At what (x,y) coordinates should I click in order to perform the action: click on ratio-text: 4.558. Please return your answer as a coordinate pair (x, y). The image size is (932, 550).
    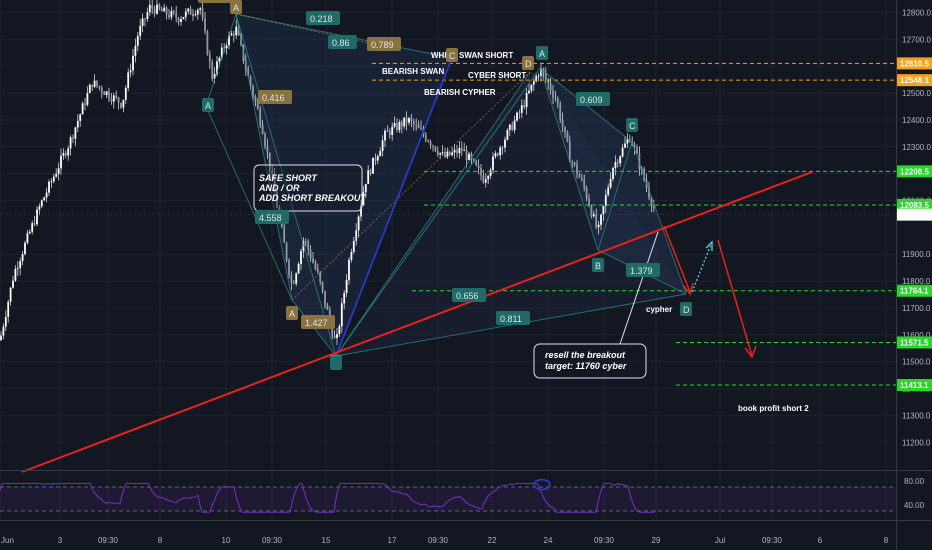
    Looking at the image, I should click on (270, 218).